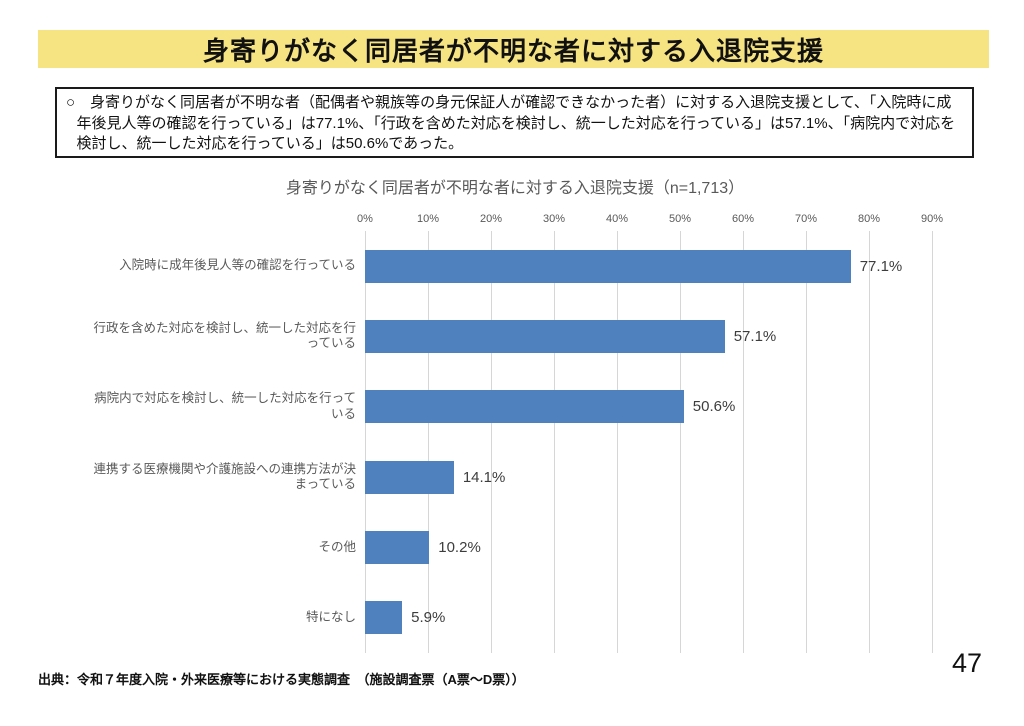 Image resolution: width=1024 pixels, height=726 pixels. Describe the element at coordinates (806, 219) in the screenshot. I see `x-tick-label: 70%` at that location.